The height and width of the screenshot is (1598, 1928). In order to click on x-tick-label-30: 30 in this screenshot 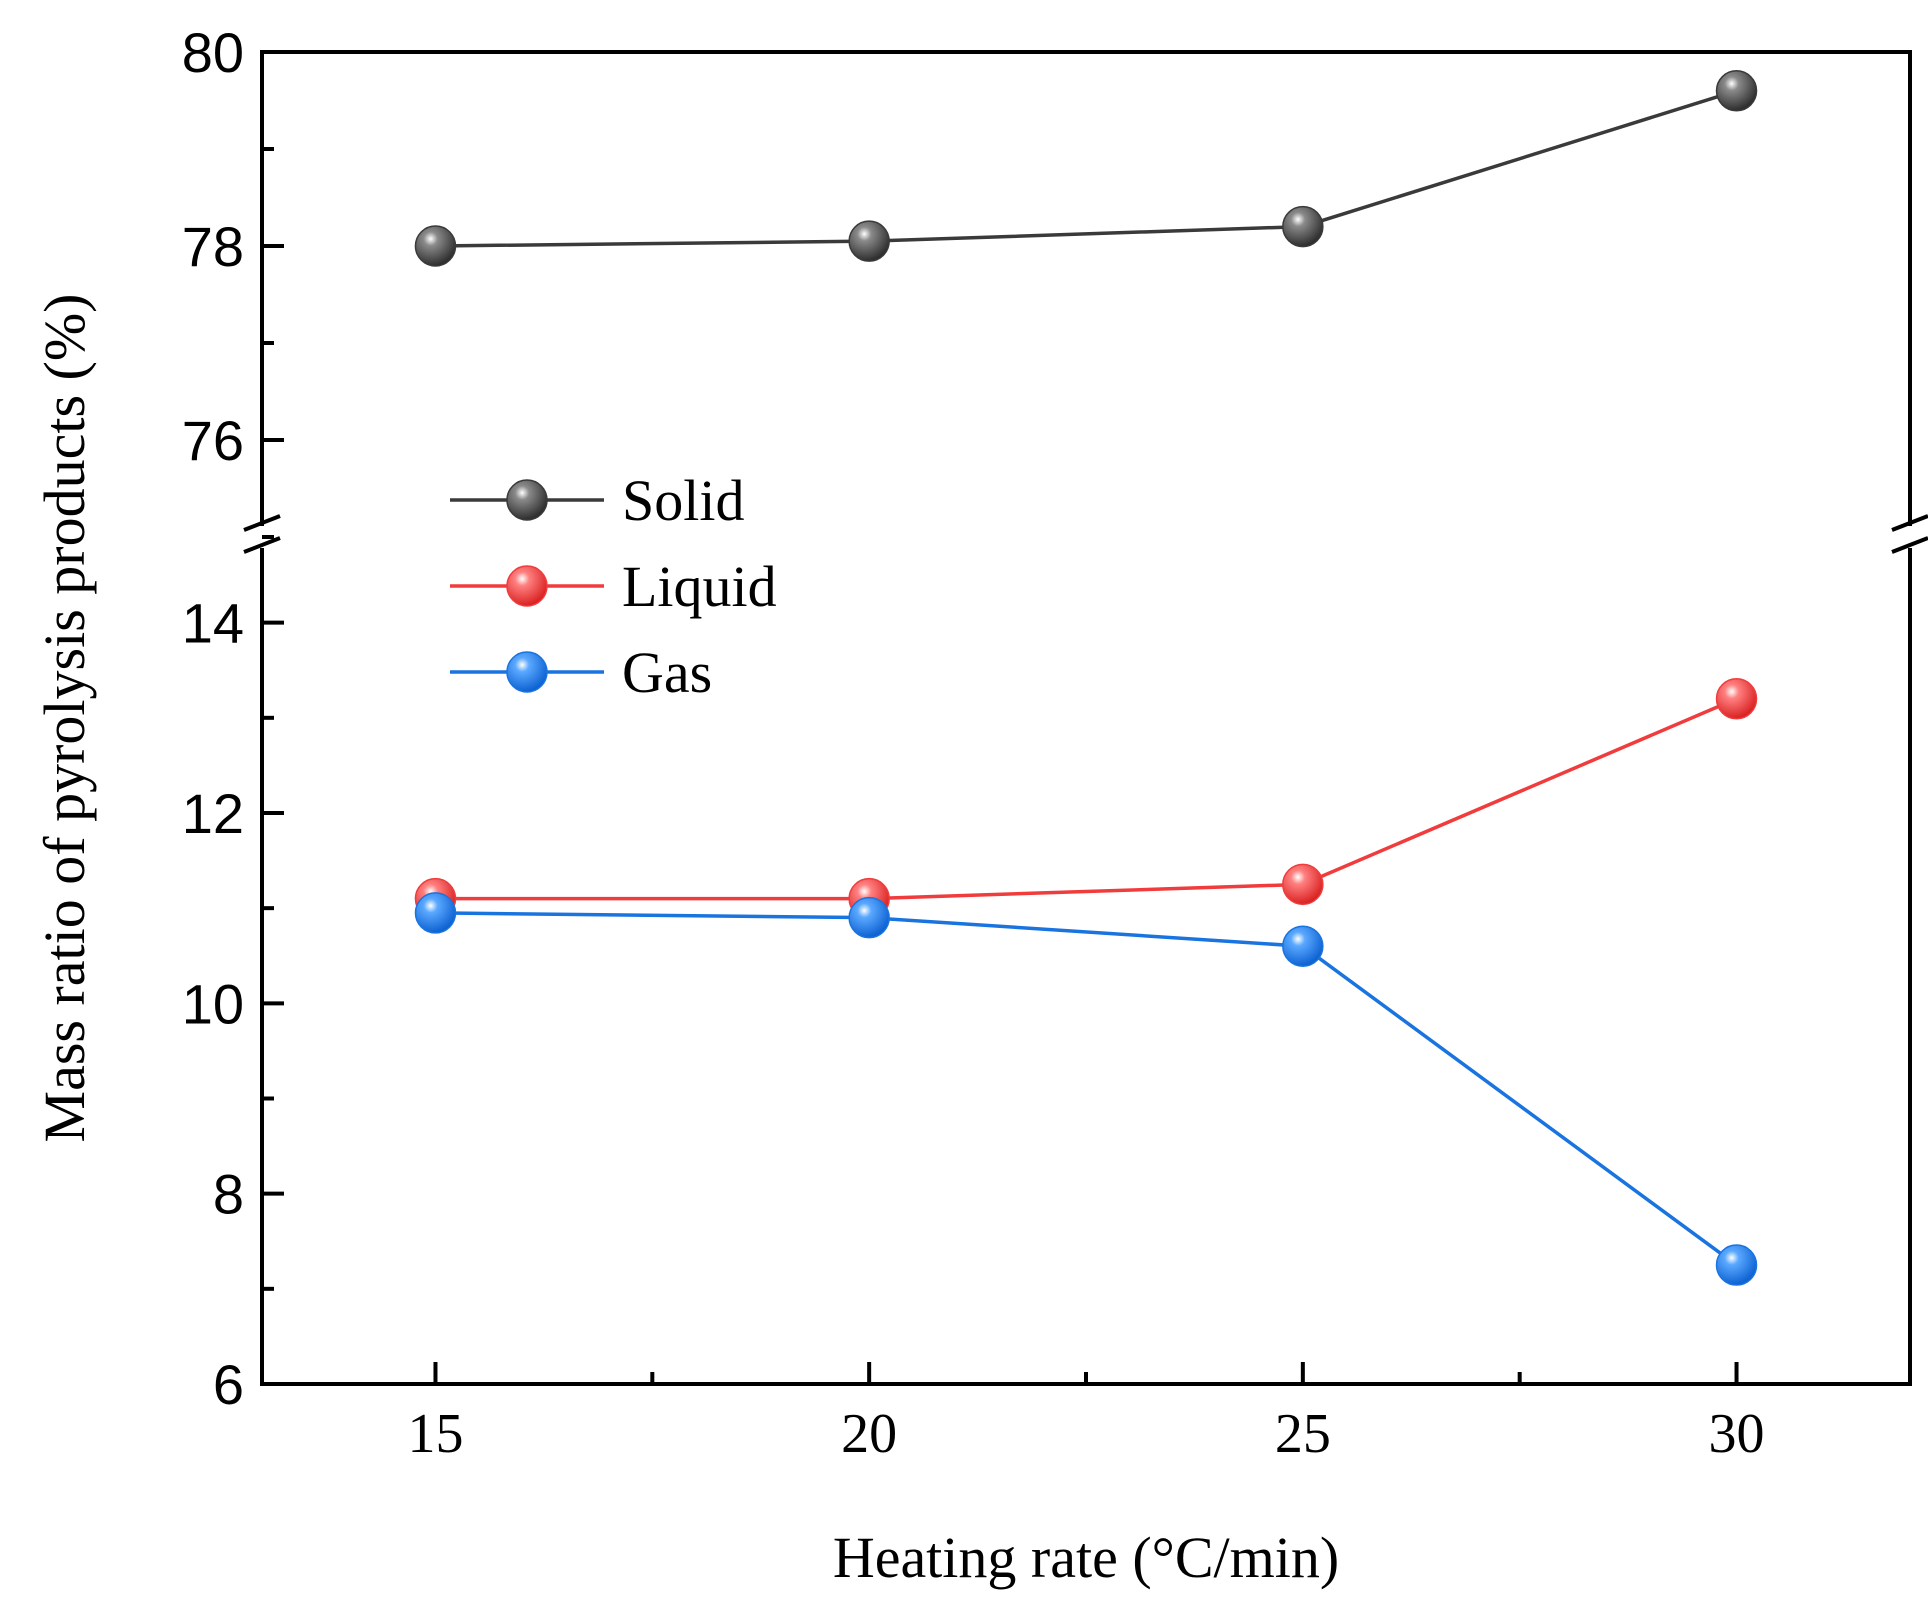, I will do `click(1737, 1434)`.